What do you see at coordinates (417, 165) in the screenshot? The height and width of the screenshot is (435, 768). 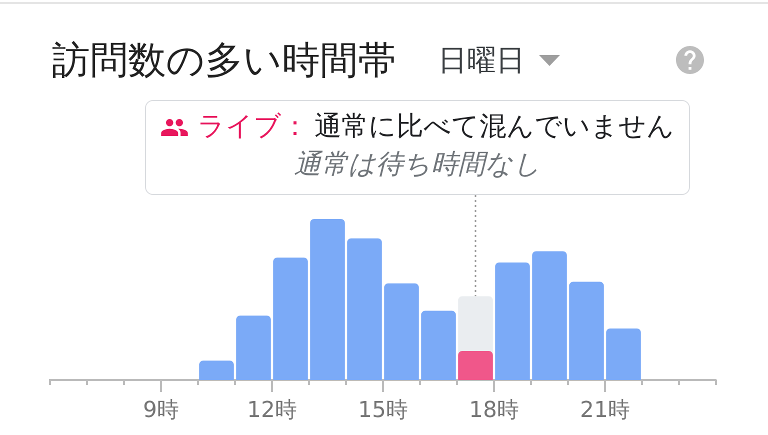 I see `annotation: 通常は待ち時間なし` at bounding box center [417, 165].